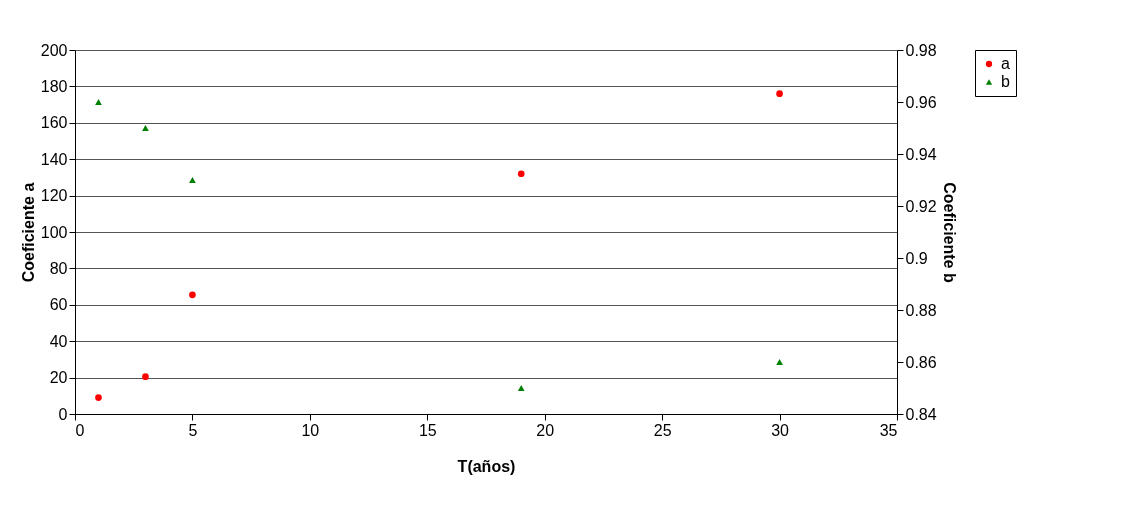  What do you see at coordinates (921, 102) in the screenshot?
I see `y2-tick-label: 0.96` at bounding box center [921, 102].